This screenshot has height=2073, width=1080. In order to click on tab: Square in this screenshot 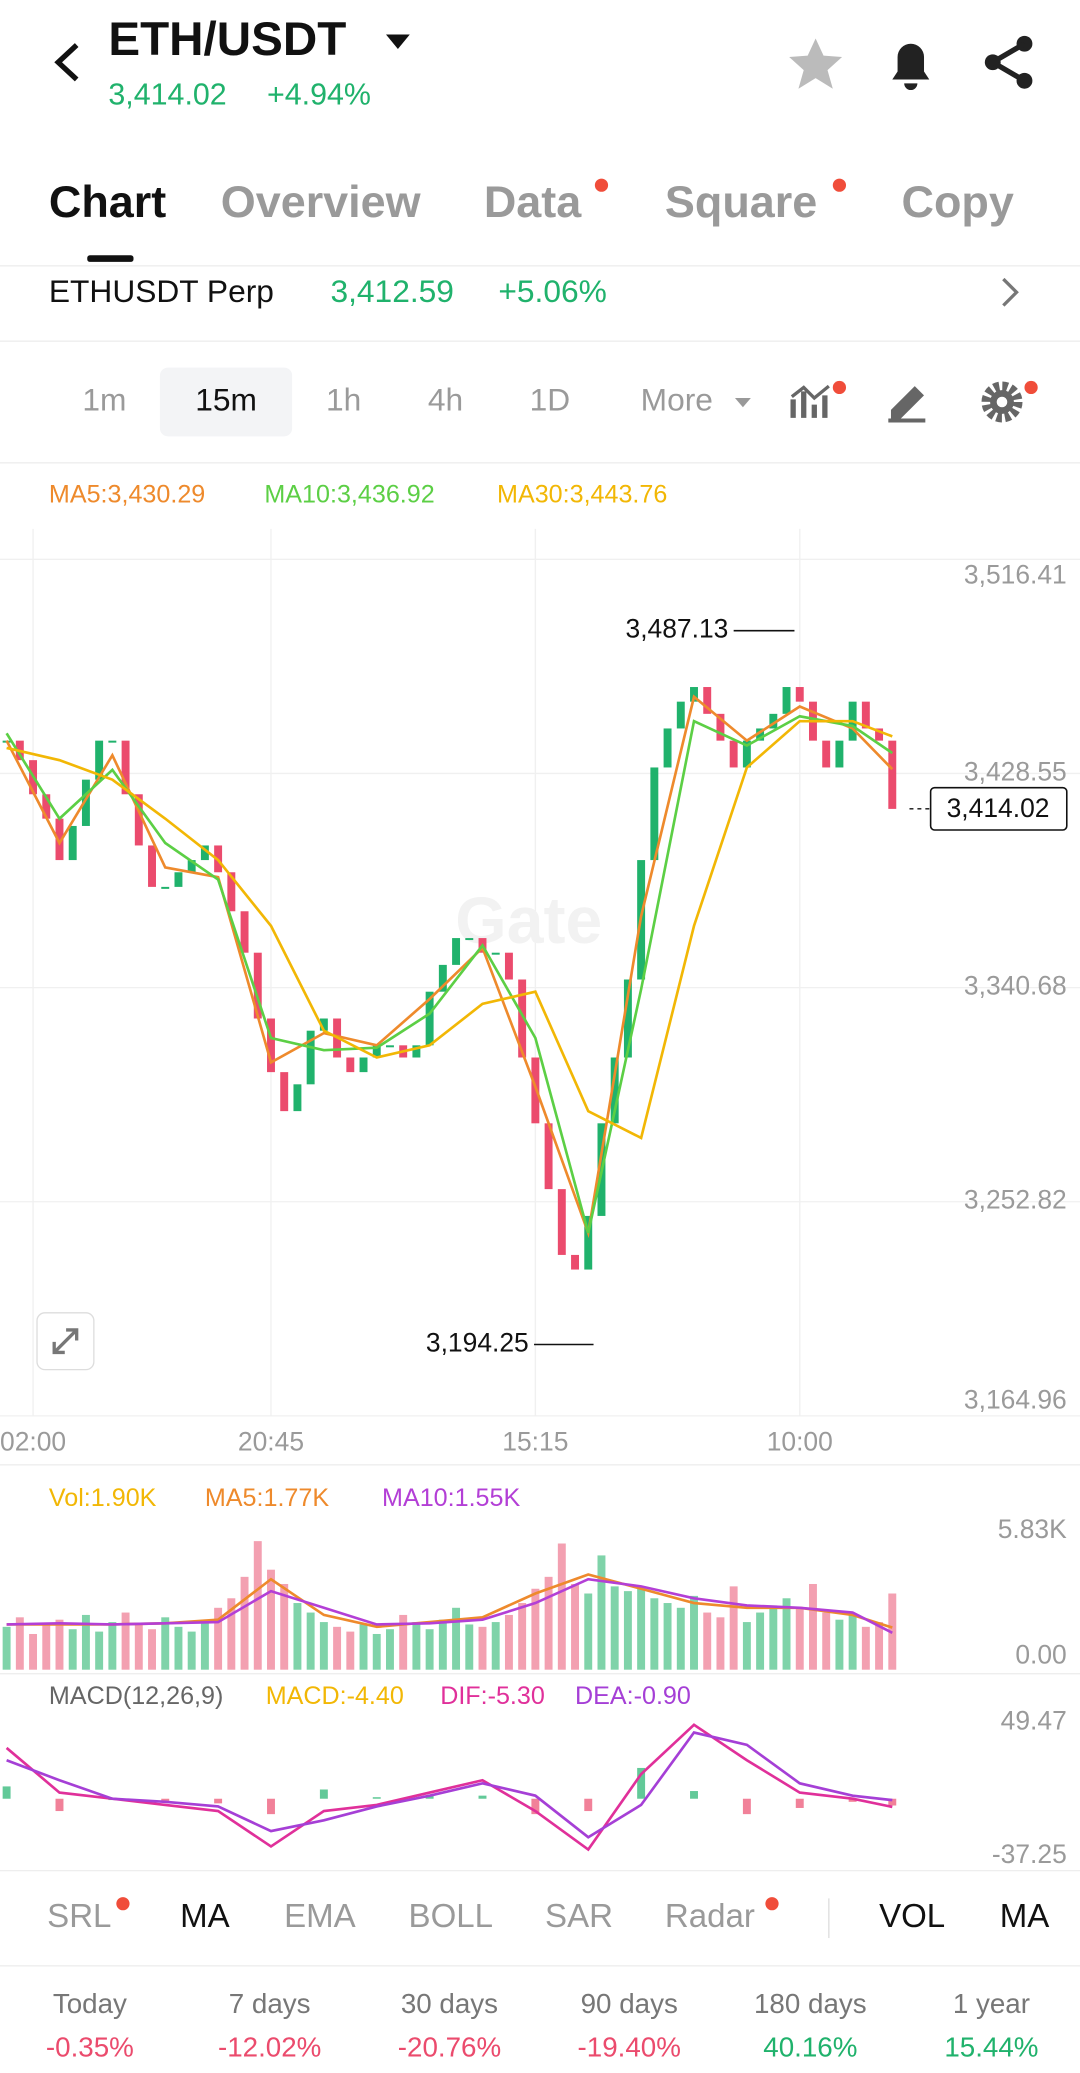, I will do `click(741, 201)`.